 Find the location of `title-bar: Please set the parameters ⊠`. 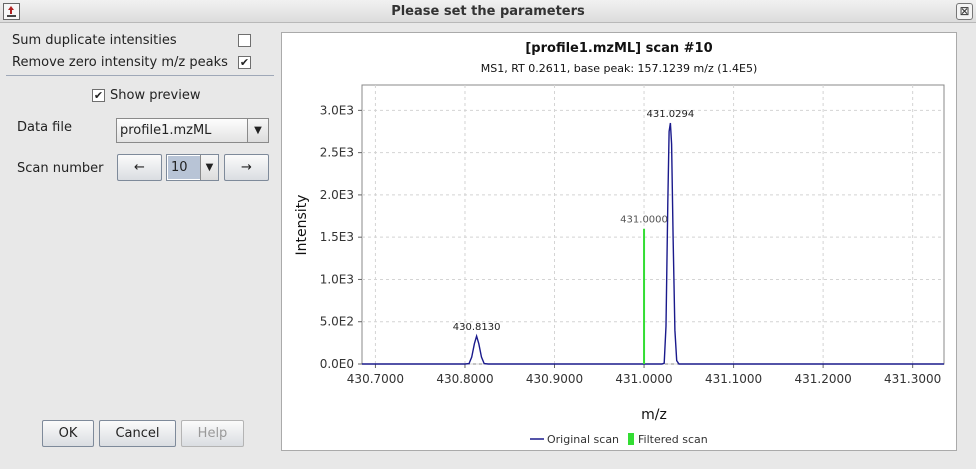

title-bar: Please set the parameters ⊠ is located at coordinates (488, 11).